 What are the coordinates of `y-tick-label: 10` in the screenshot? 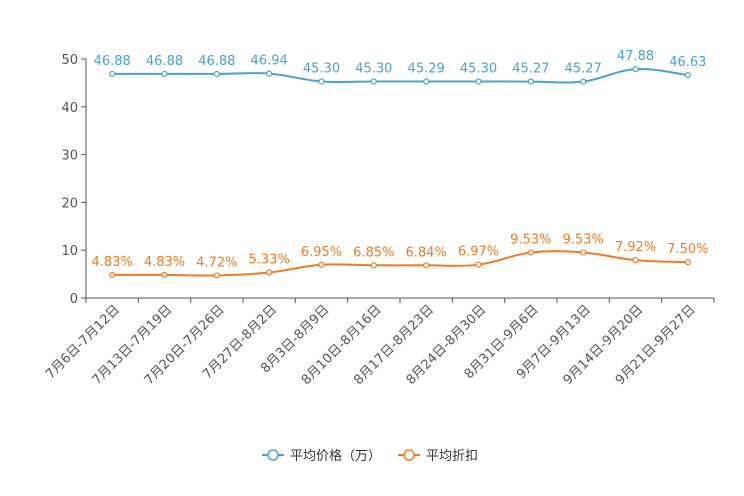 It's located at (69, 251).